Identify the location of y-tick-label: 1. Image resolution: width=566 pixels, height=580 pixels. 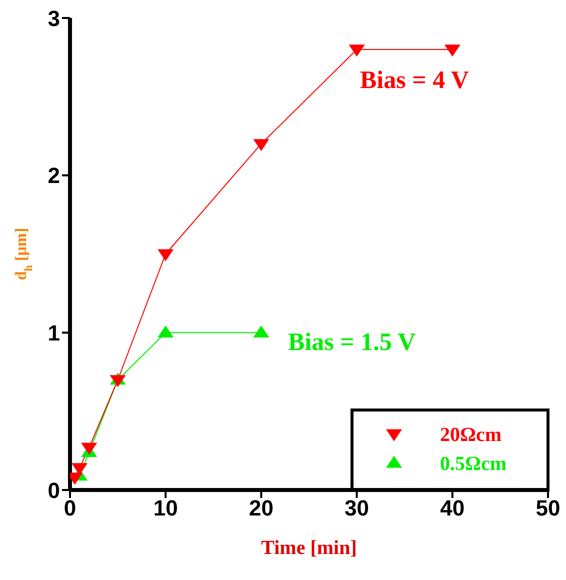
(54, 333).